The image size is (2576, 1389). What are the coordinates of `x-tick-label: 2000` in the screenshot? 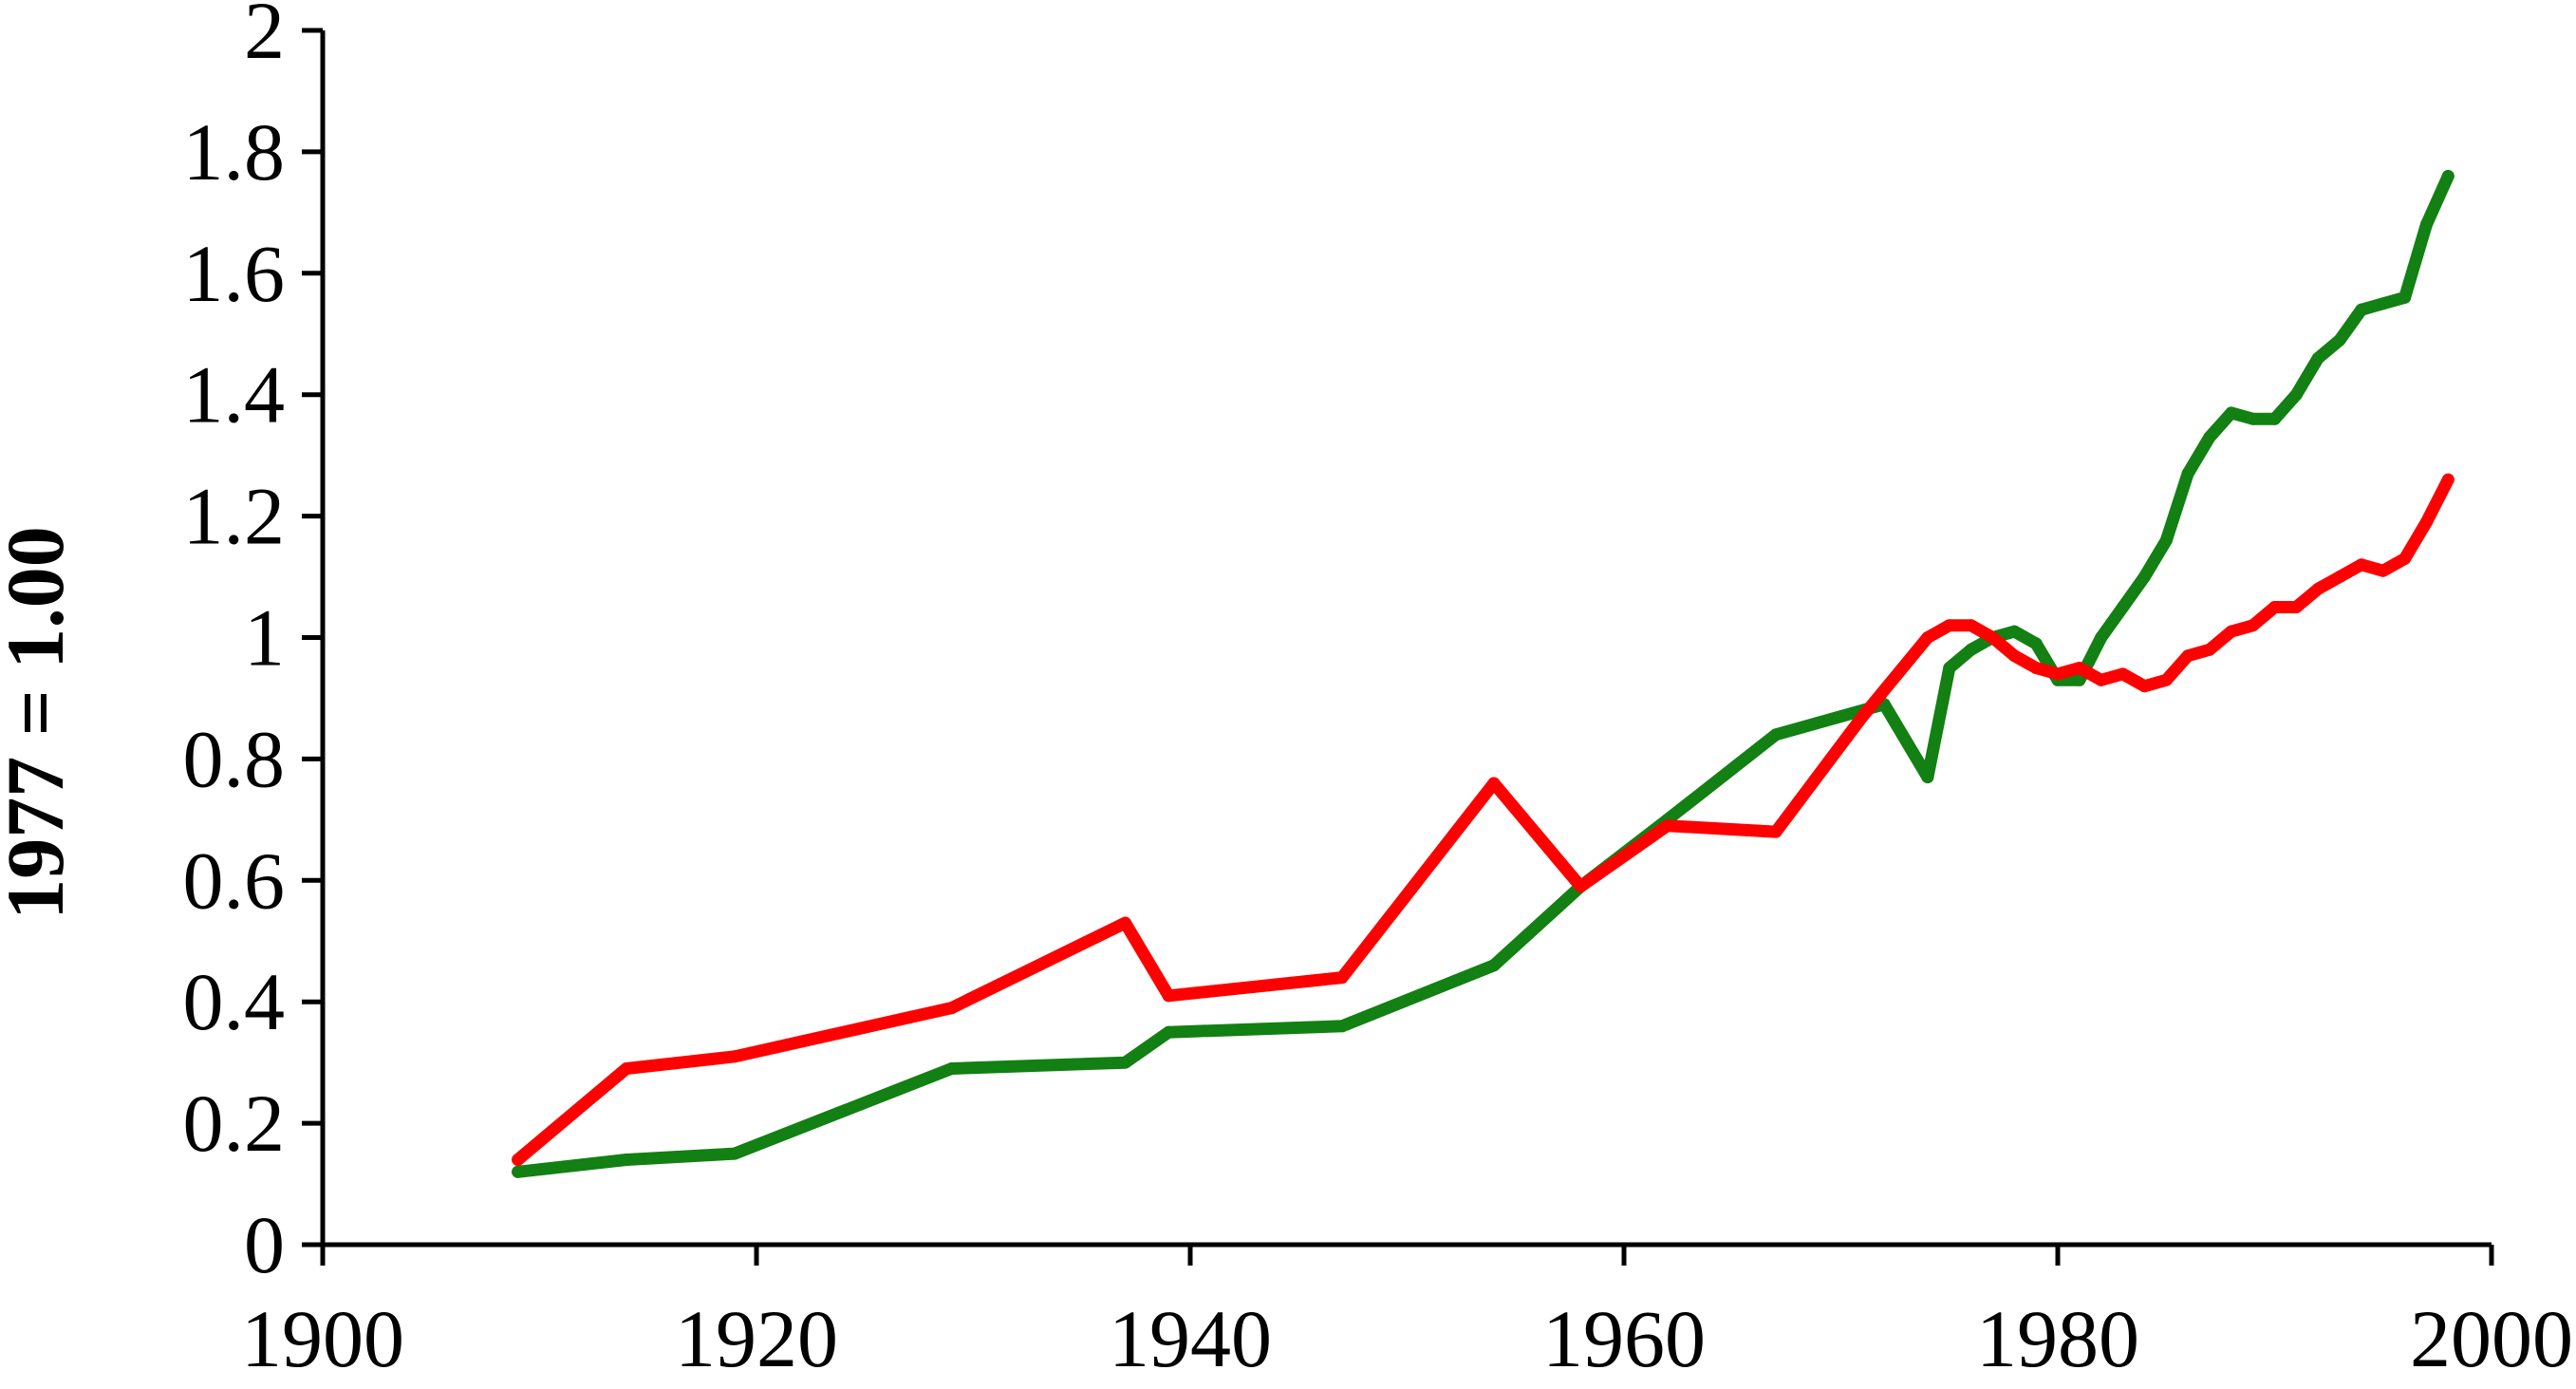 It's located at (2491, 1339).